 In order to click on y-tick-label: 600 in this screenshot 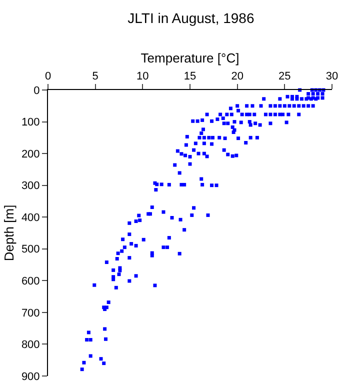, I will do `click(30, 282)`.